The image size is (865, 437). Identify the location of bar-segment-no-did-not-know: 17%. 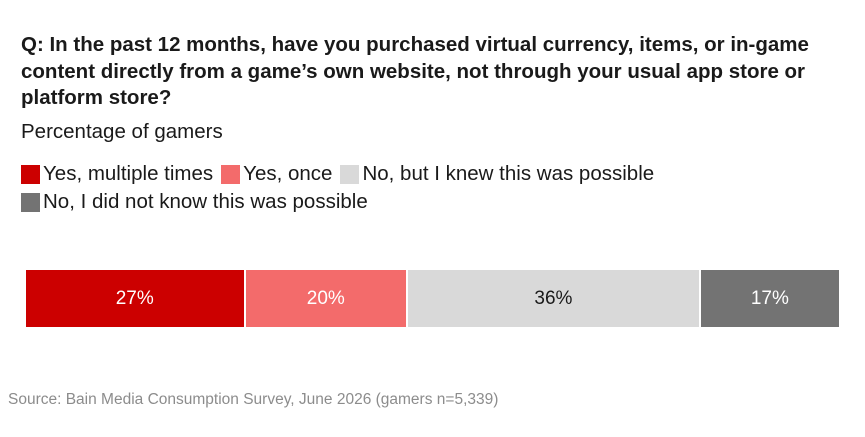
(769, 298).